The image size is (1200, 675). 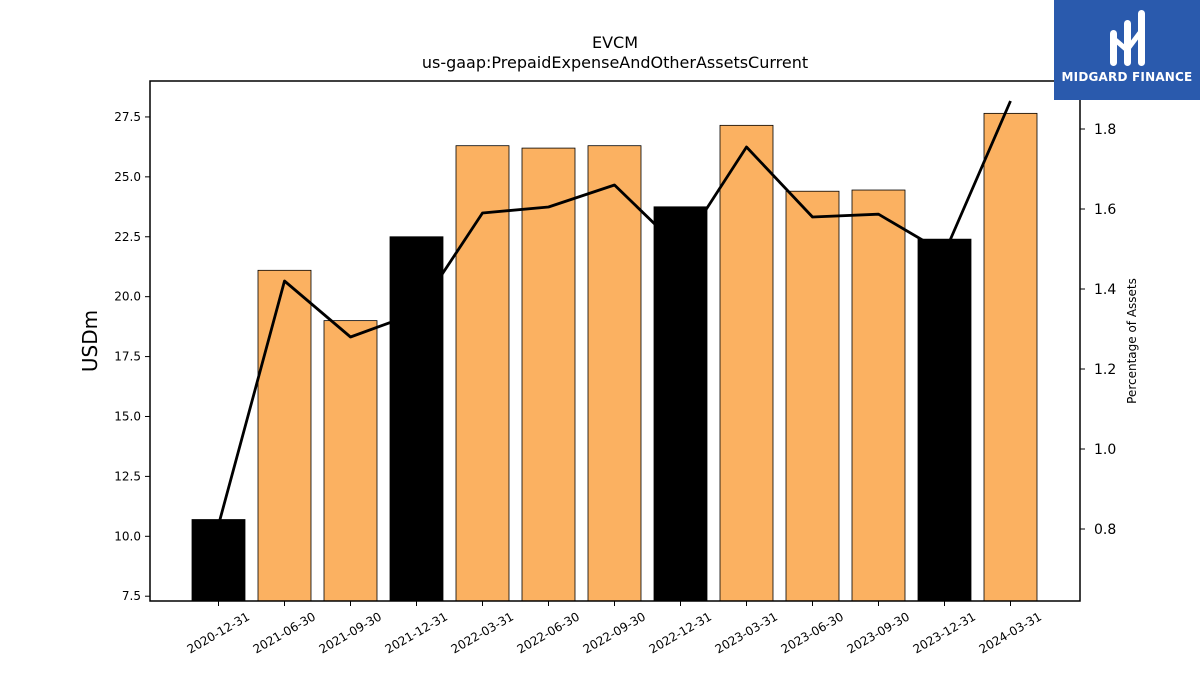 I want to click on y-tick-label-right: 1.2, so click(x=1105, y=370).